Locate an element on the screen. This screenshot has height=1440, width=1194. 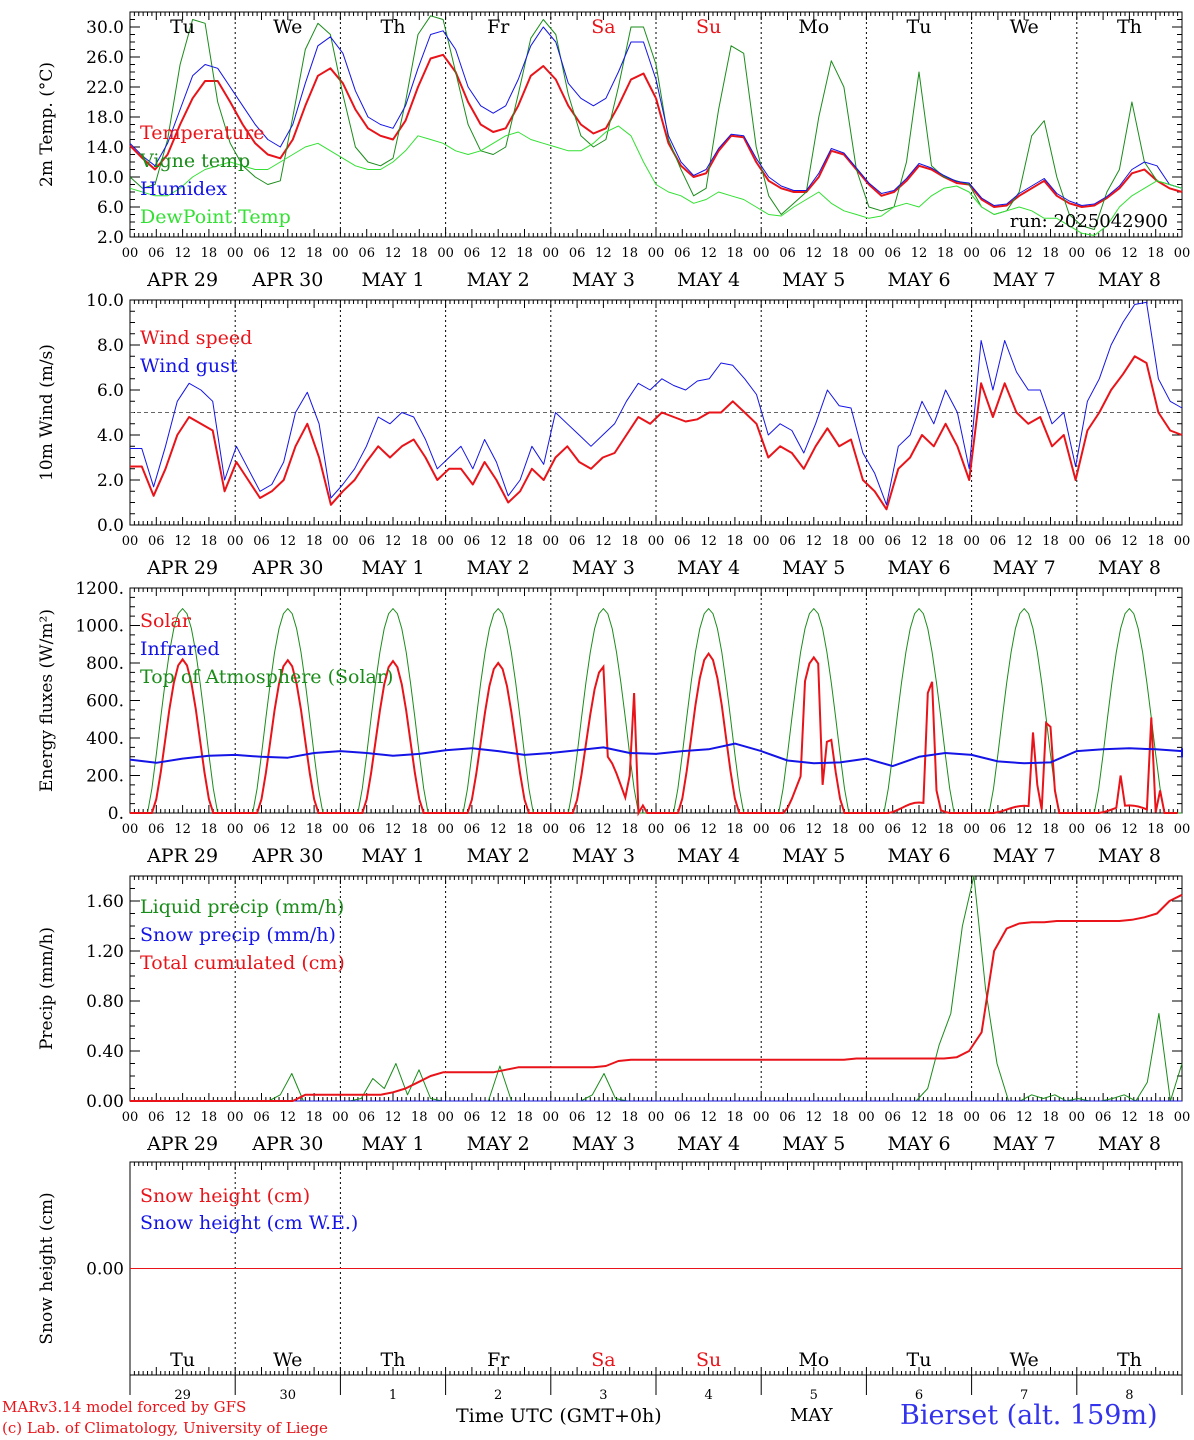
date-label: APR 29 is located at coordinates (182, 856).